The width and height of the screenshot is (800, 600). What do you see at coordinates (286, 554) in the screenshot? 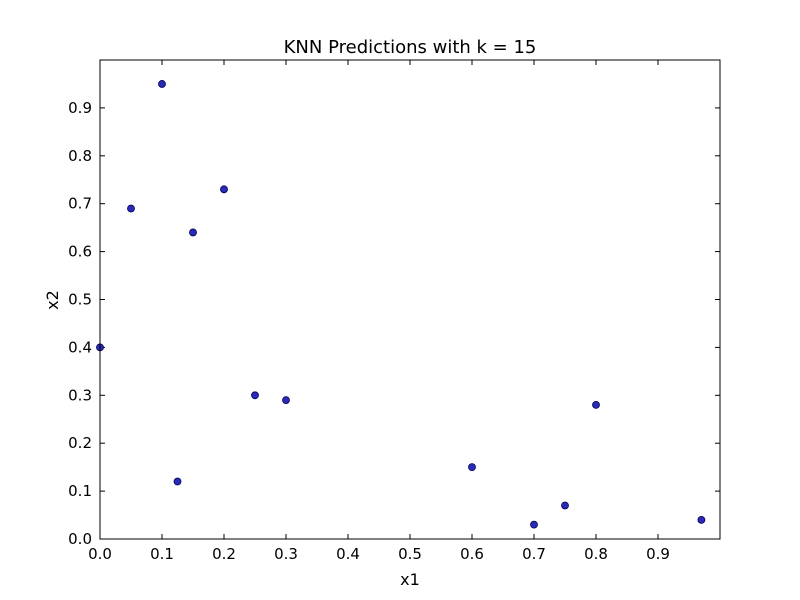
I see `x-tick-label: 0.3` at bounding box center [286, 554].